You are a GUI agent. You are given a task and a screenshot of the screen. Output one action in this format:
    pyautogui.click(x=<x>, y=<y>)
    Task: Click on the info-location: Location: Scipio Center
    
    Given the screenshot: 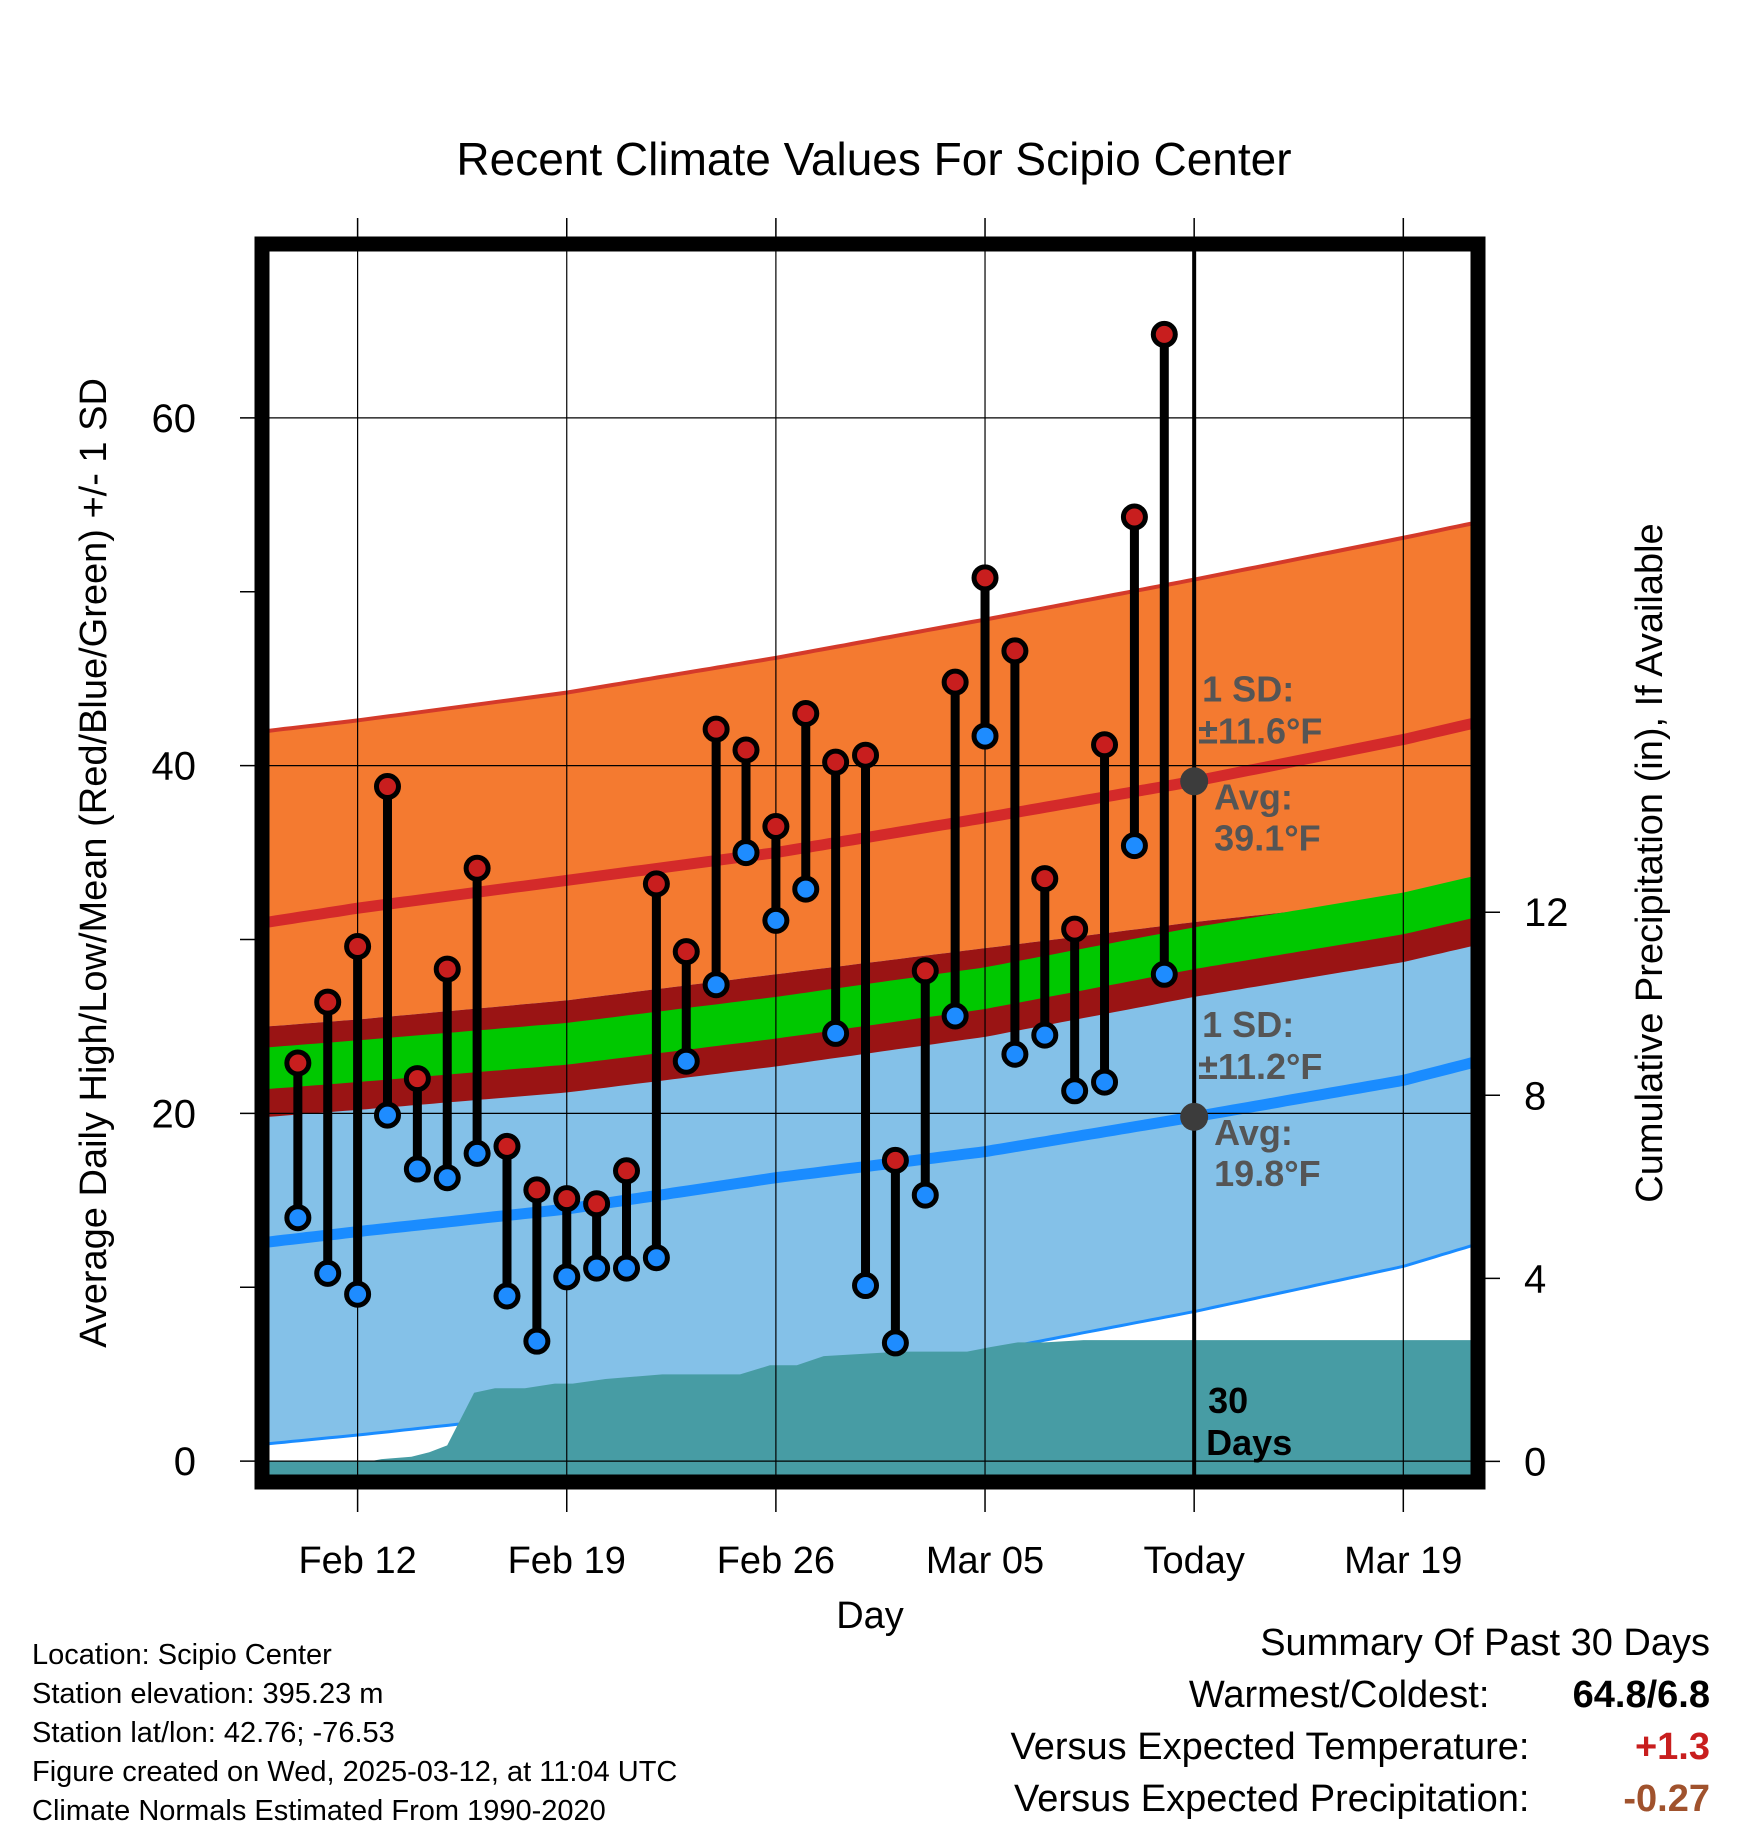 What is the action you would take?
    pyautogui.click(x=182, y=1655)
    